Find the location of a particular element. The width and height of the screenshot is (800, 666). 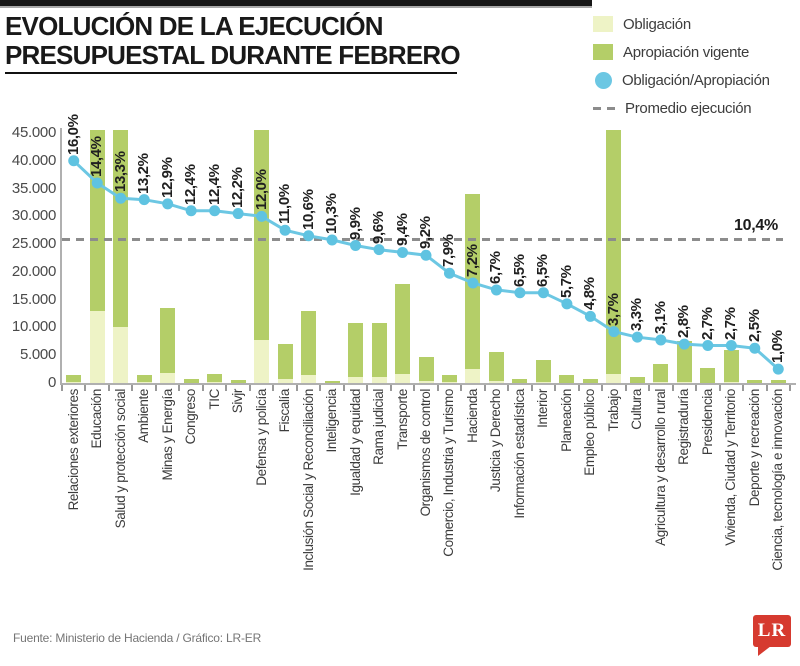

x-axis-category-label: Empleo público is located at coordinates (590, 432).